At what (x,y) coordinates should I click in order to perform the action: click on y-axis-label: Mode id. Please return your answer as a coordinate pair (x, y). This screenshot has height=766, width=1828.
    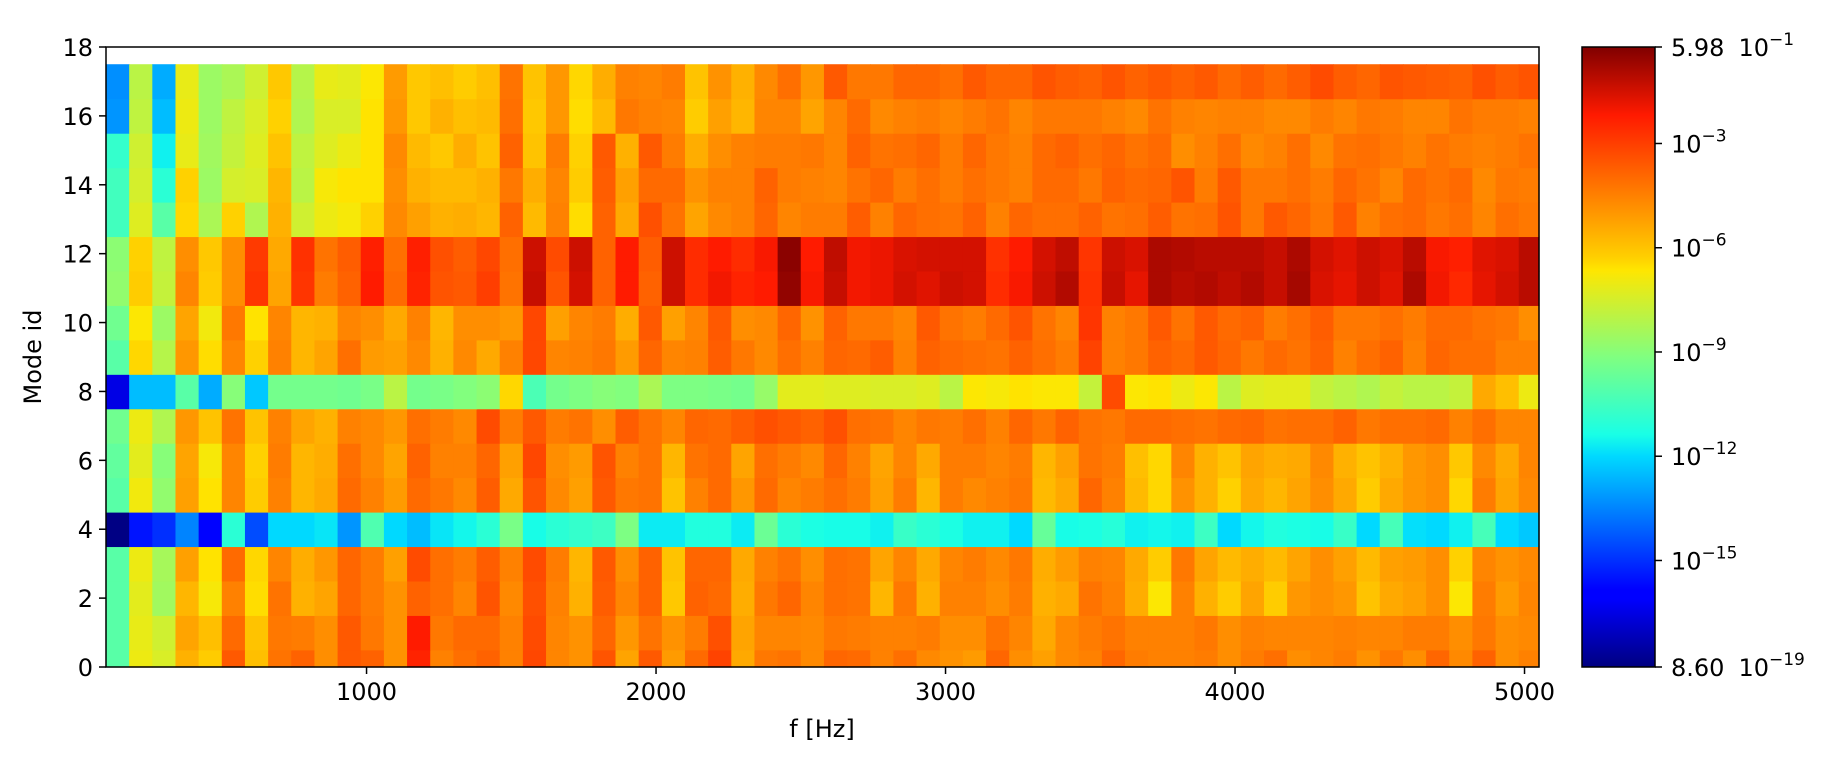
    Looking at the image, I should click on (33, 357).